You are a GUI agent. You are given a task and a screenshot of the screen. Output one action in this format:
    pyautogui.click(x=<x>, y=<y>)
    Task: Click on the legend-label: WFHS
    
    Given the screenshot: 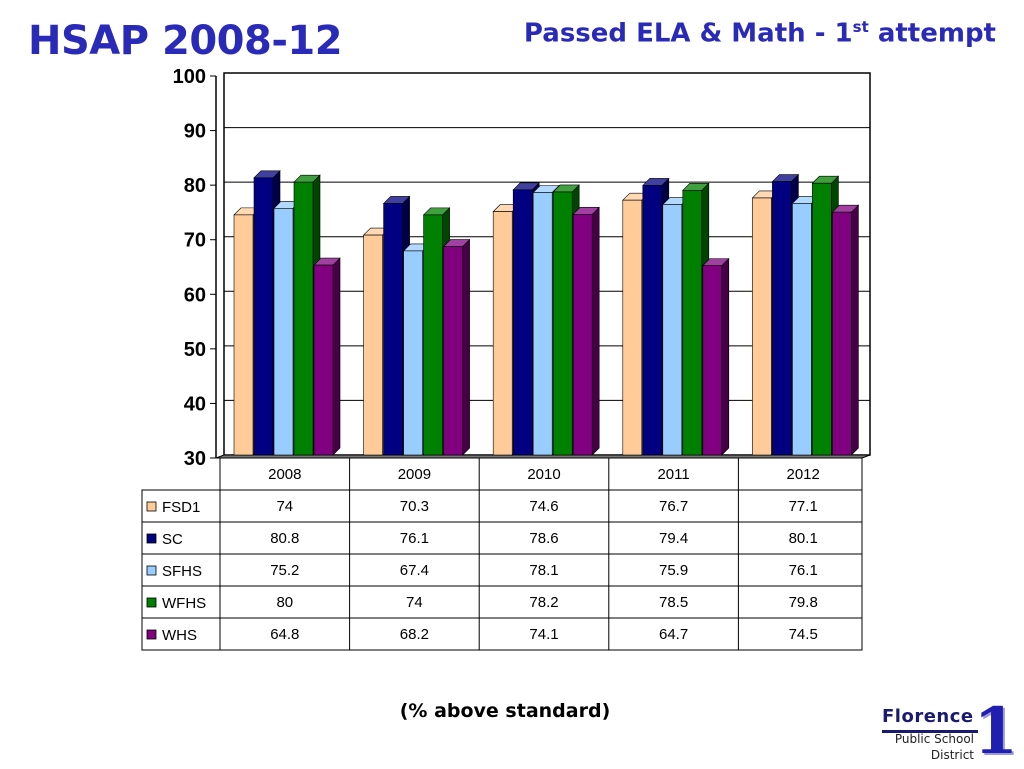 What is the action you would take?
    pyautogui.click(x=184, y=603)
    